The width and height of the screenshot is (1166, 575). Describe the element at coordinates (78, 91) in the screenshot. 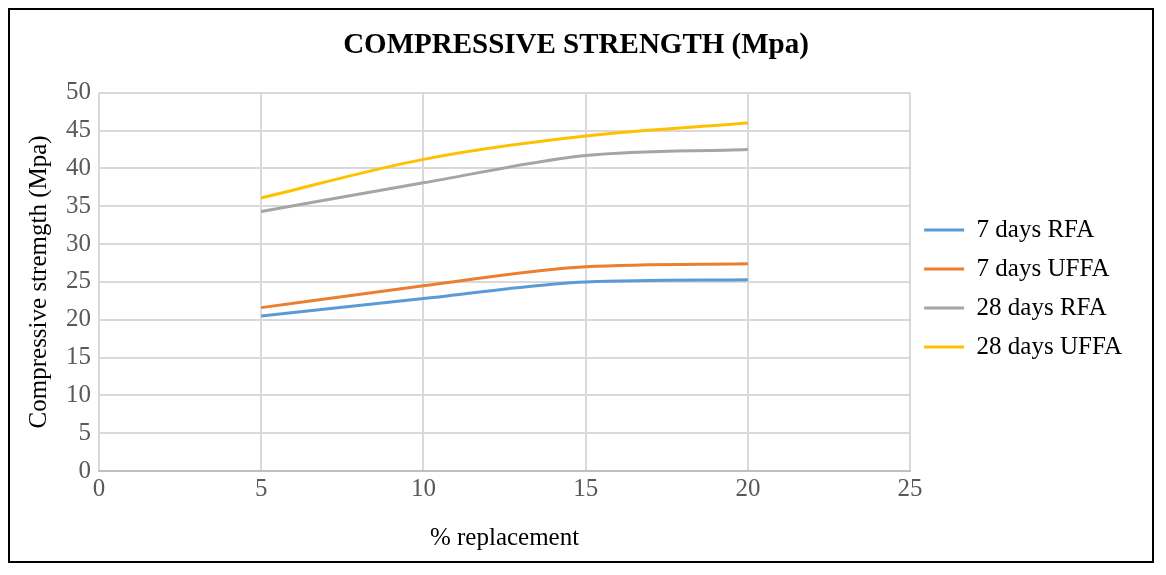

I see `y-tick-label: 50` at that location.